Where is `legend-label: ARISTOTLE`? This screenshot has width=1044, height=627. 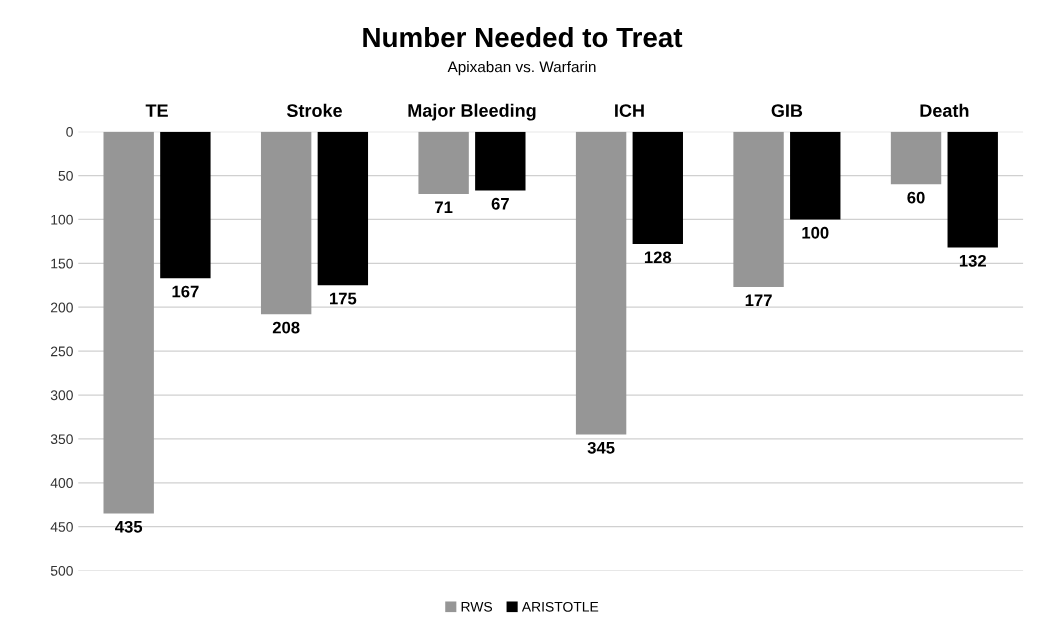
legend-label: ARISTOTLE is located at coordinates (560, 606).